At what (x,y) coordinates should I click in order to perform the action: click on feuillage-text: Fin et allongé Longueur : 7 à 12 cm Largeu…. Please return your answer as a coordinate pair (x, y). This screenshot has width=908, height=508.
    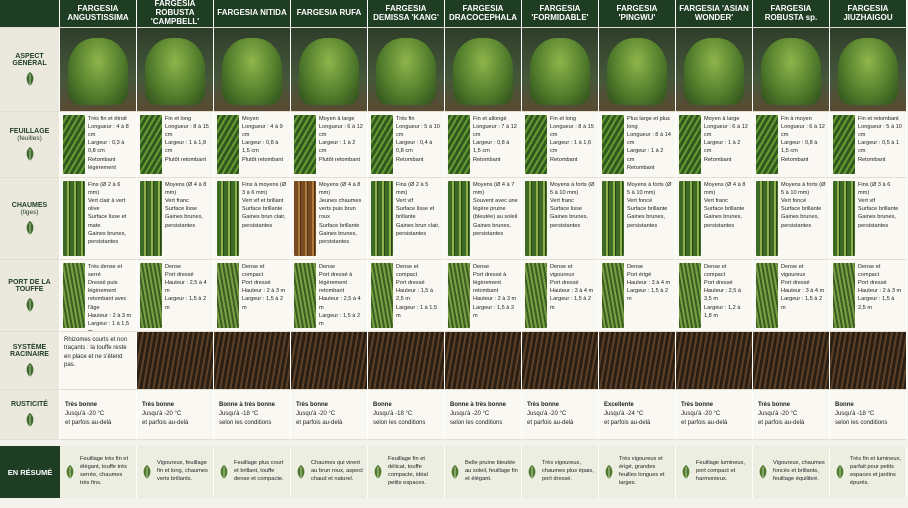
    Looking at the image, I should click on (495, 144).